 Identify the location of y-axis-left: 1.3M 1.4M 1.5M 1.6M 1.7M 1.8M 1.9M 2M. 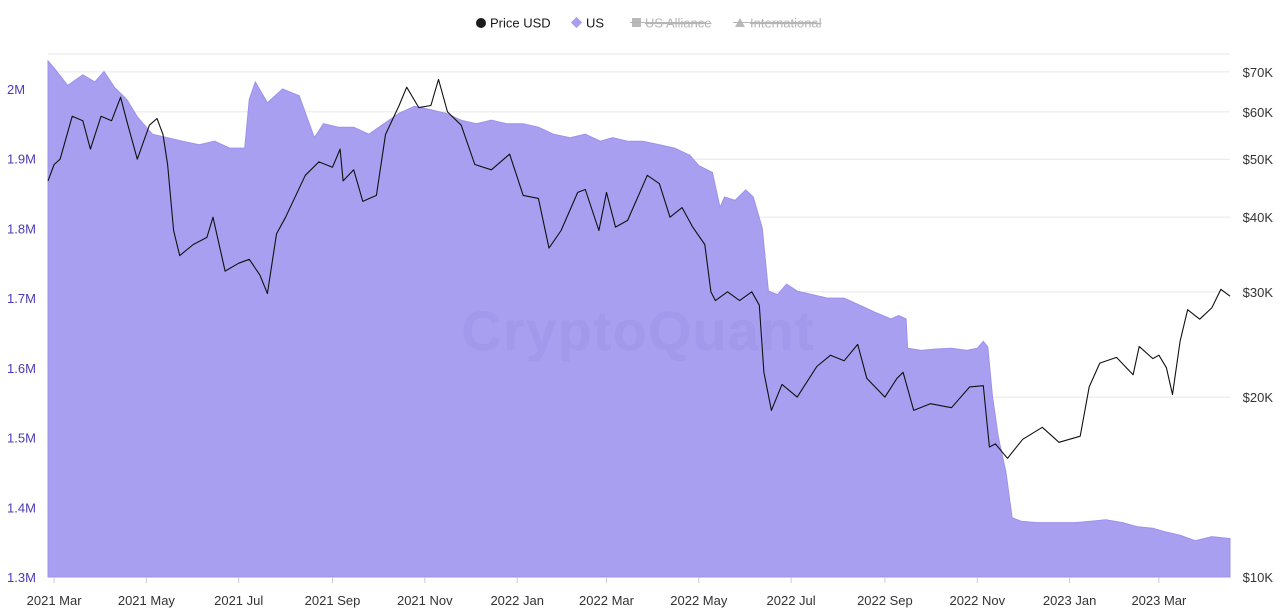
(21, 333).